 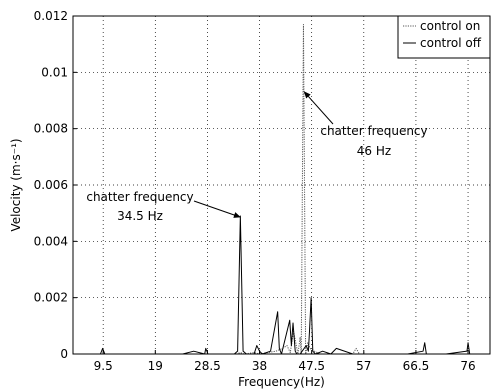 I want to click on y-tick-label: 0.002, so click(x=51, y=298).